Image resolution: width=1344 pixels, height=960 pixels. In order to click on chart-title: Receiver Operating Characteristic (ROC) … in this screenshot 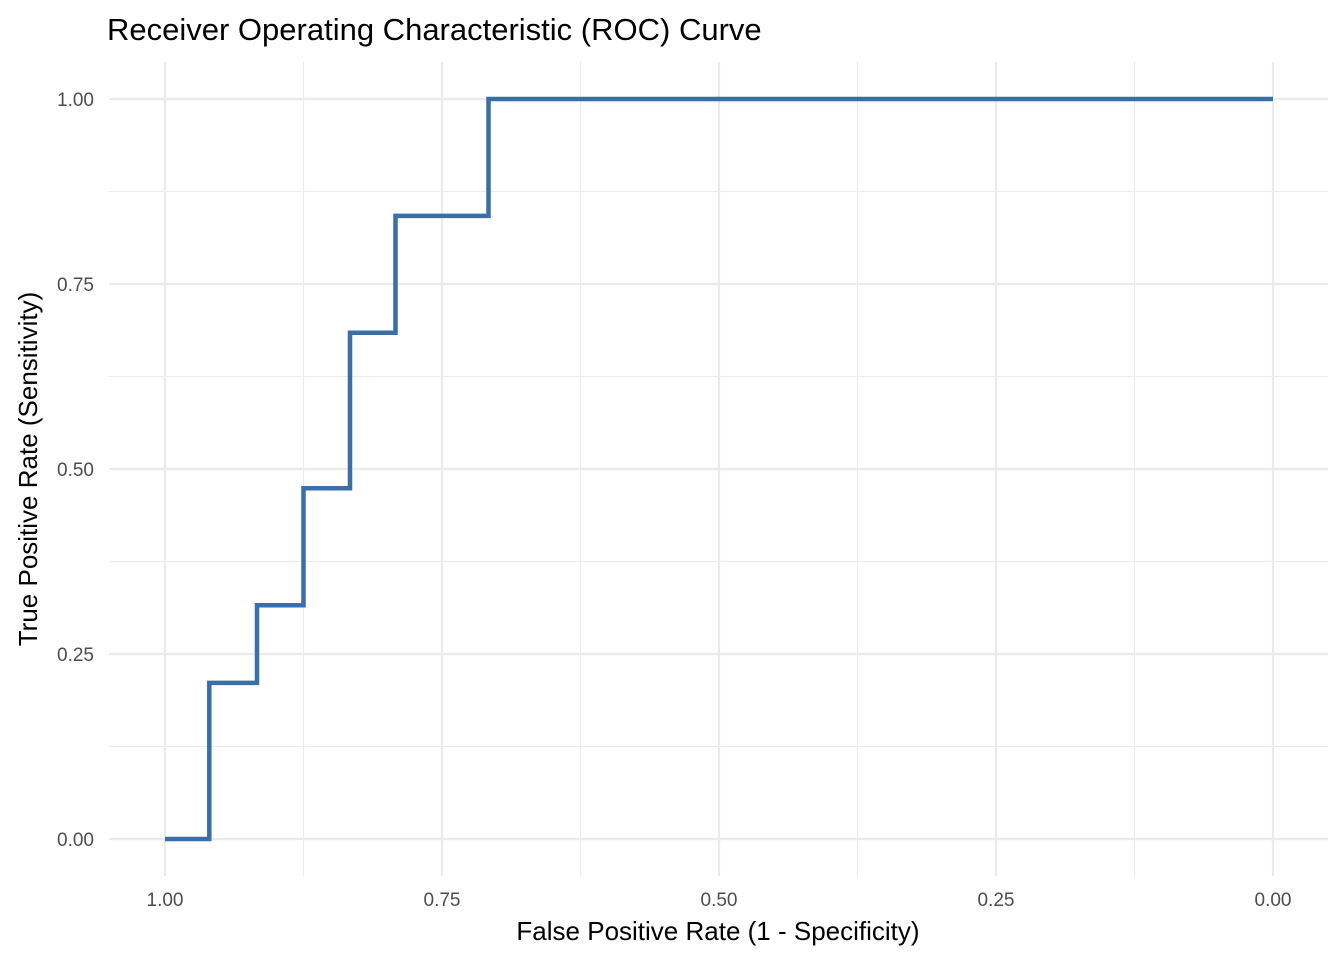, I will do `click(434, 29)`.